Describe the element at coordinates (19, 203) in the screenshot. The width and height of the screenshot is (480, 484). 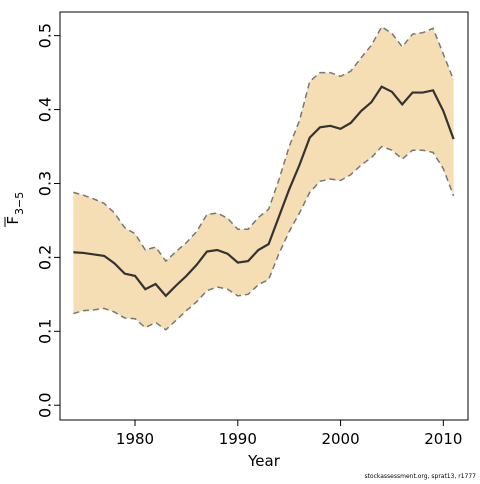
I see `y-label-subscript: 3−5` at that location.